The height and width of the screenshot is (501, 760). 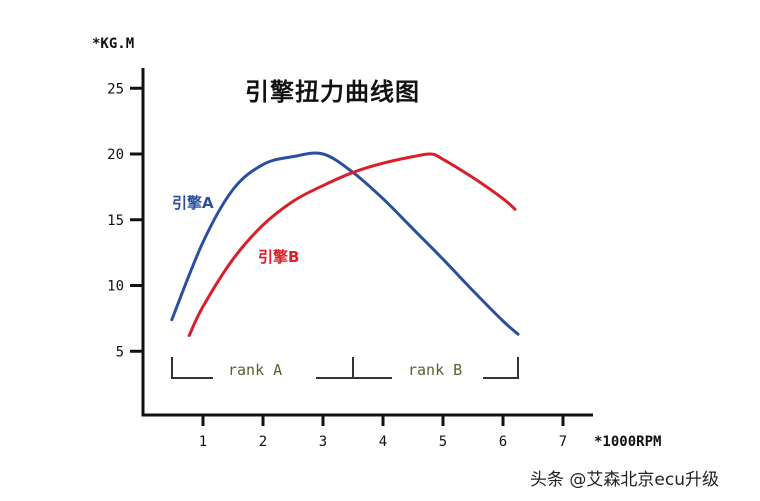 What do you see at coordinates (503, 442) in the screenshot?
I see `x-tick-label: 6` at bounding box center [503, 442].